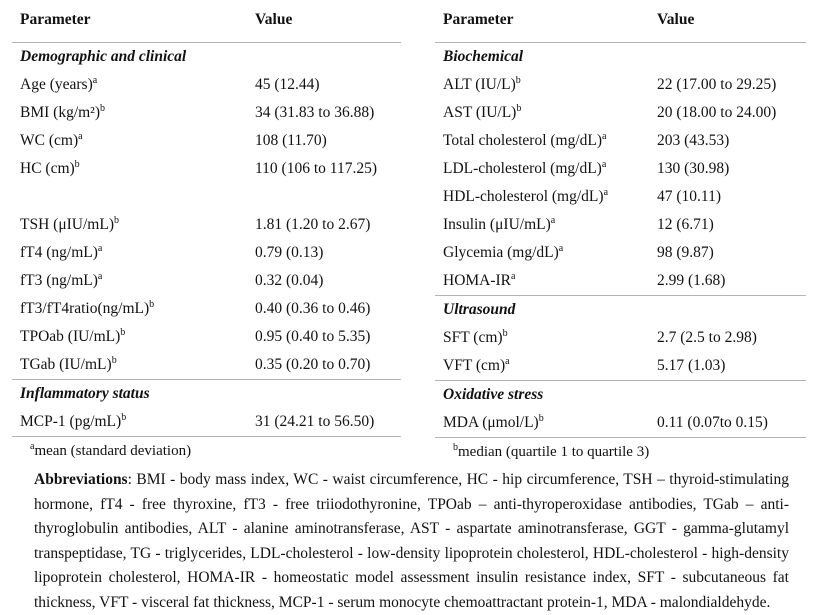 This screenshot has width=814, height=615. I want to click on table-header-left: Parameter Value, so click(206, 21).